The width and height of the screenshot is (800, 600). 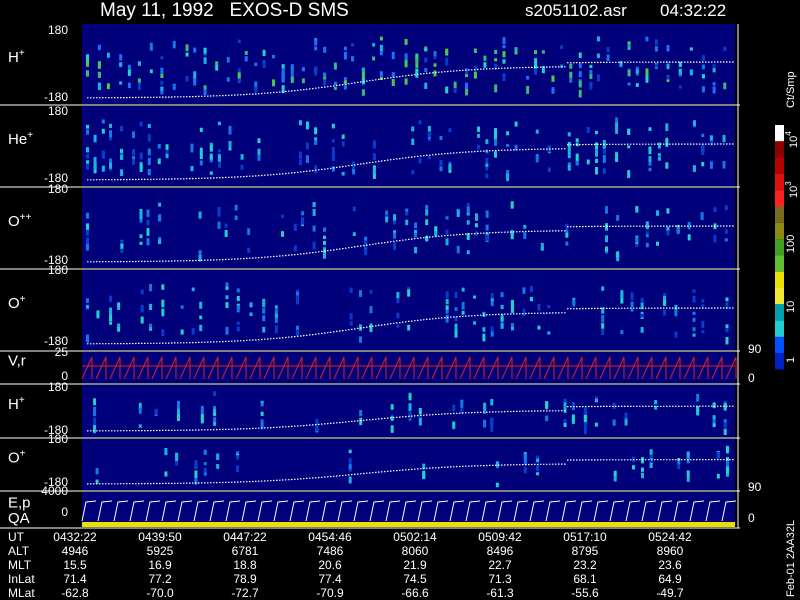 What do you see at coordinates (670, 593) in the screenshot?
I see `cell: -49.7` at bounding box center [670, 593].